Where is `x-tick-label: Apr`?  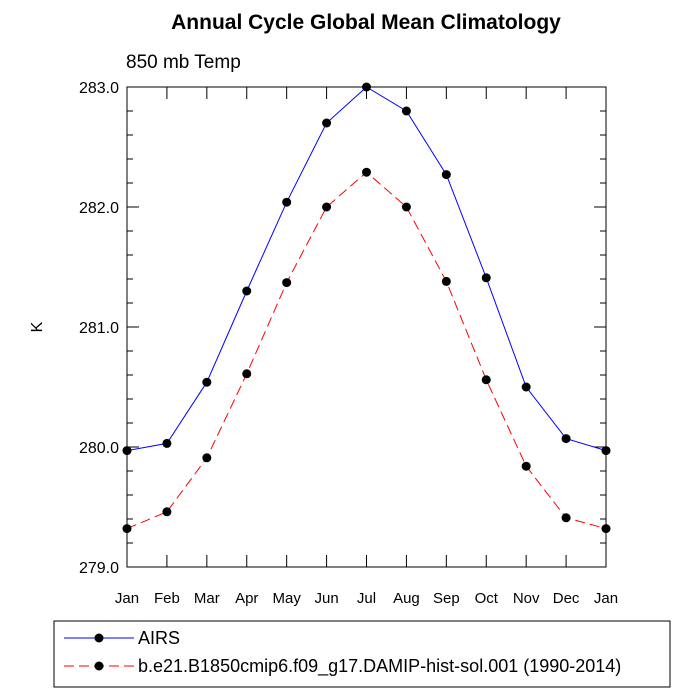
x-tick-label: Apr is located at coordinates (246, 598).